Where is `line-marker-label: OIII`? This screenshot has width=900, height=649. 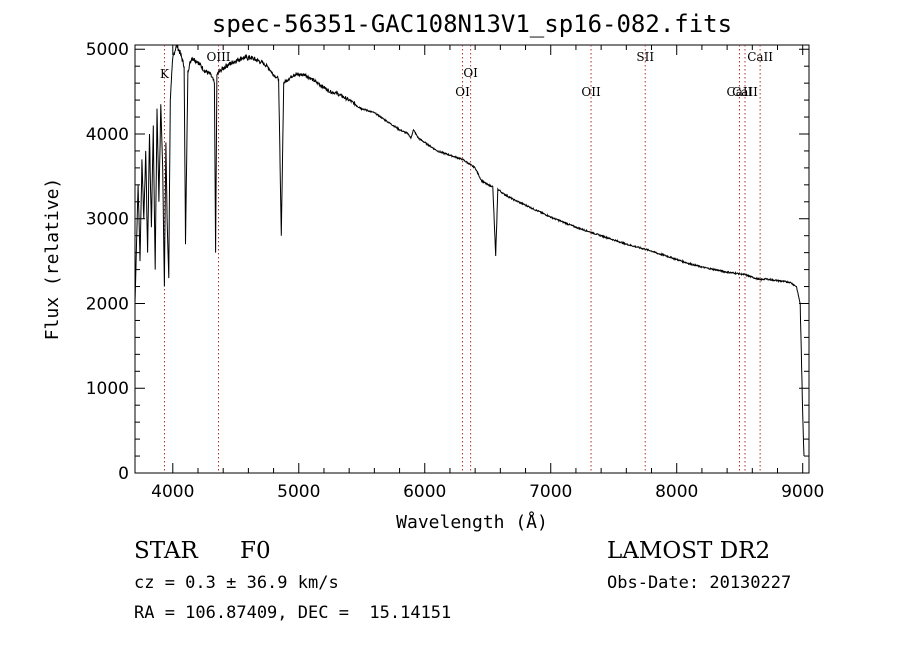 line-marker-label: OIII is located at coordinates (218, 57).